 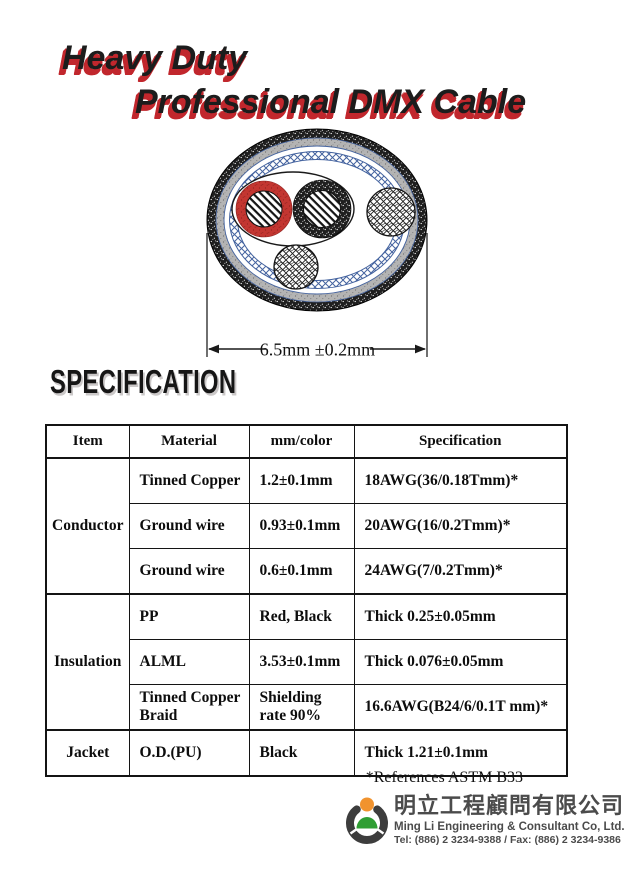 What do you see at coordinates (460, 707) in the screenshot?
I see `specification-cell: 16.6AWG(B24/6/0.1T mm)*` at bounding box center [460, 707].